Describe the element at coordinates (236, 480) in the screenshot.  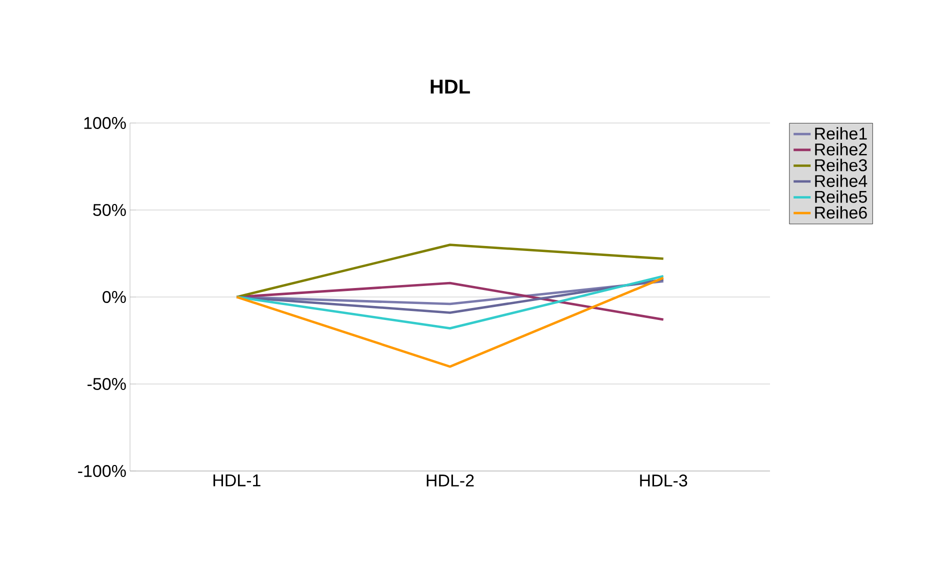
I see `x-tick-label: HDL-1` at that location.